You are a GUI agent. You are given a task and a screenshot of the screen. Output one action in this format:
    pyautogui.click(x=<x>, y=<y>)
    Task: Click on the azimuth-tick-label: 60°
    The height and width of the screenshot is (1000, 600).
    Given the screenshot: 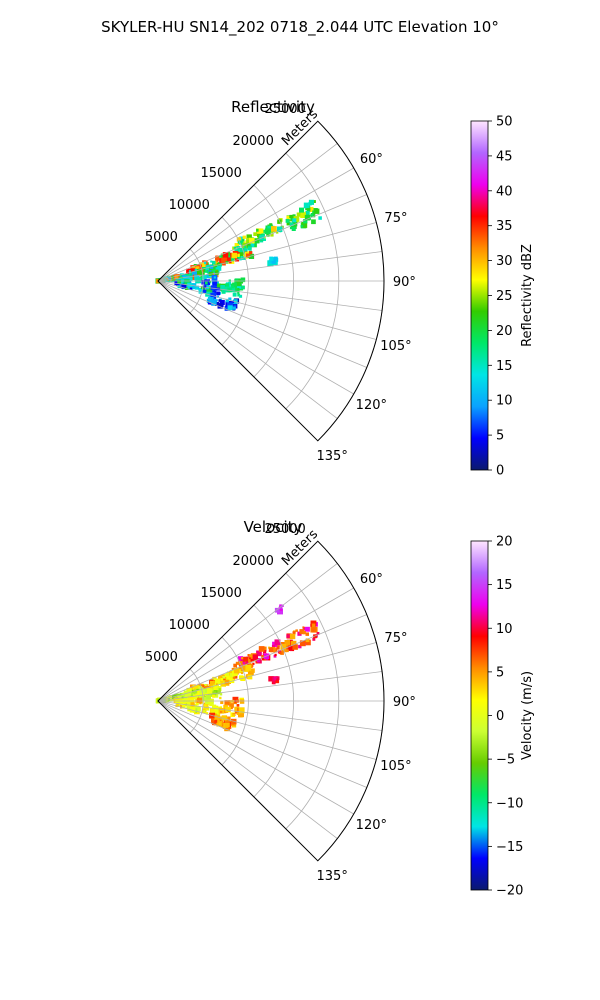 What is the action you would take?
    pyautogui.click(x=371, y=579)
    